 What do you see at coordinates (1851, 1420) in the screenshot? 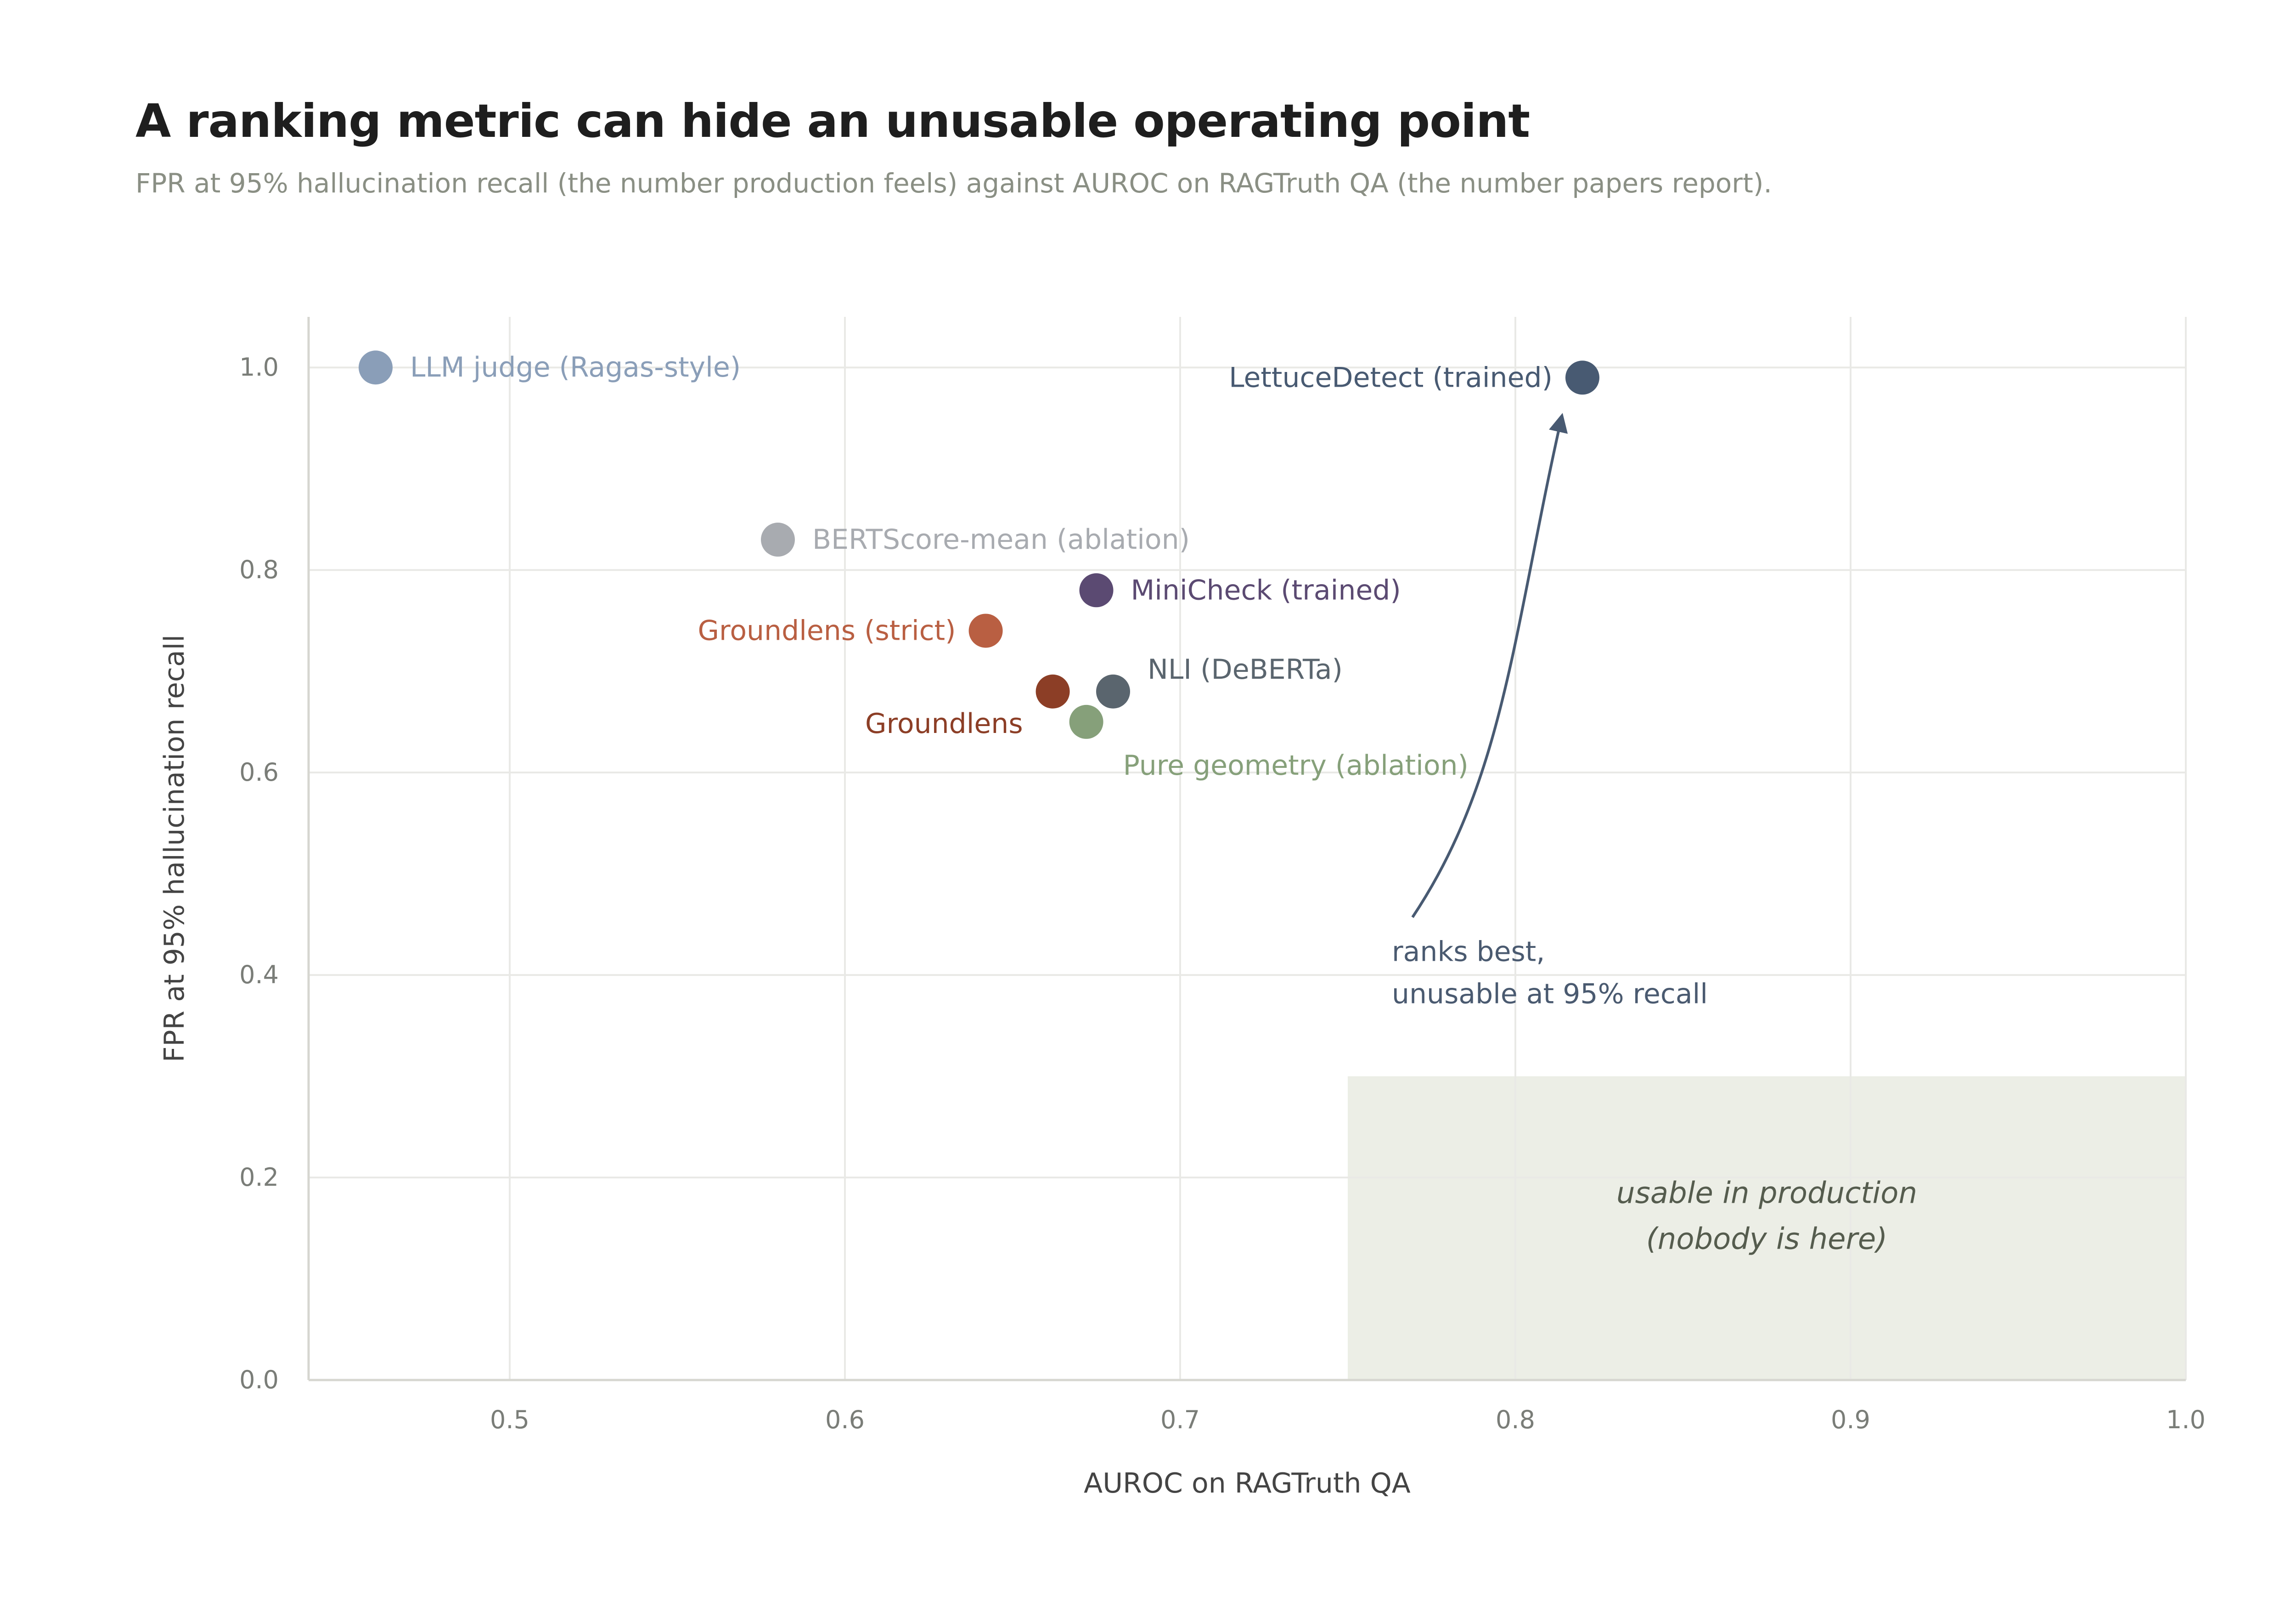
I see `x-tick-label: 0.9` at bounding box center [1851, 1420].